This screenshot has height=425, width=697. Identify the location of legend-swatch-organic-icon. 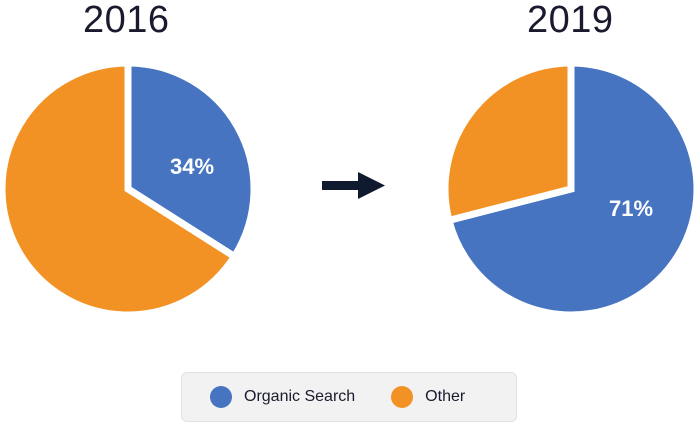
(221, 397).